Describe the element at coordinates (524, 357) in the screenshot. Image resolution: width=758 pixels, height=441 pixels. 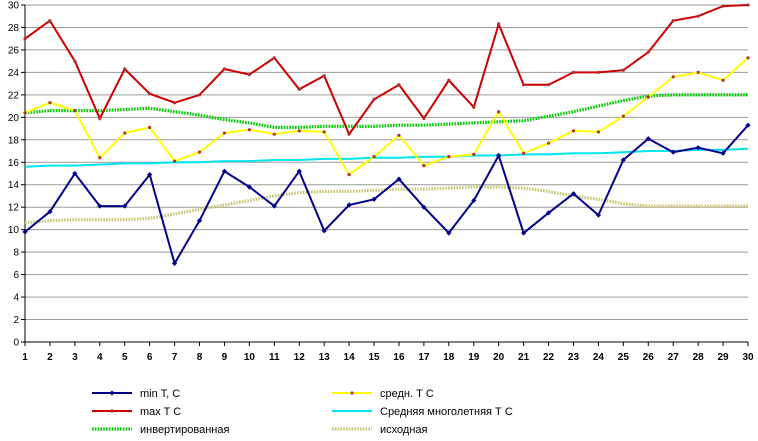
I see `x-tick-label: 21` at that location.